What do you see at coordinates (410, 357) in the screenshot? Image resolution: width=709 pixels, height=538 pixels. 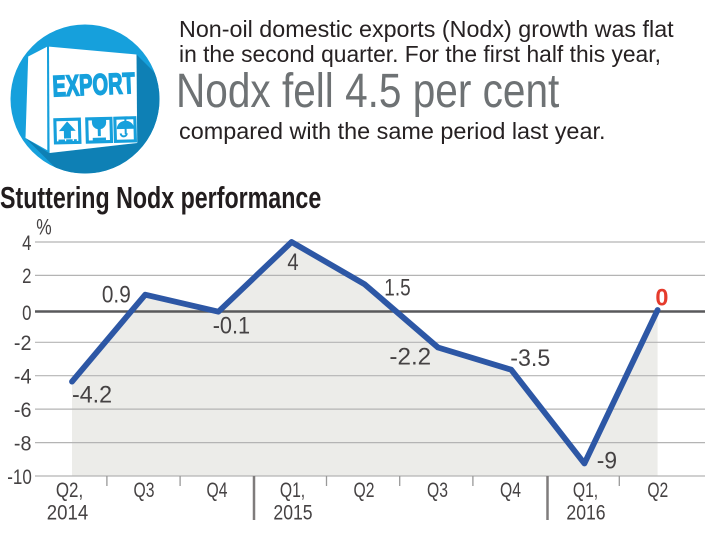 I see `svg-text: -2.2` at bounding box center [410, 357].